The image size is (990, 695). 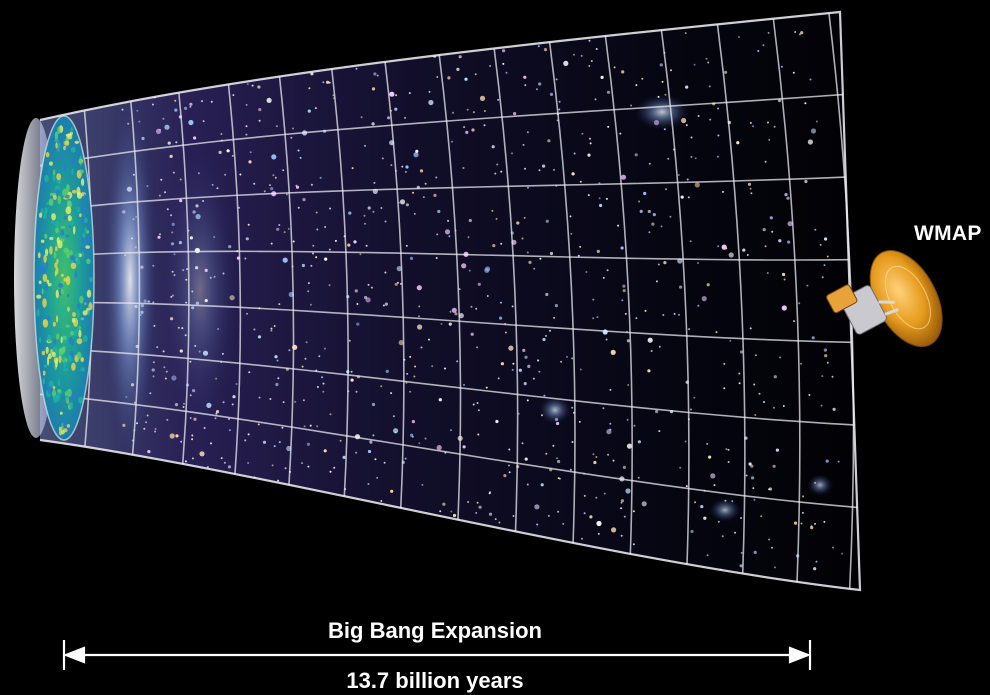 I want to click on galaxy-cluster-glow, so click(x=662, y=112).